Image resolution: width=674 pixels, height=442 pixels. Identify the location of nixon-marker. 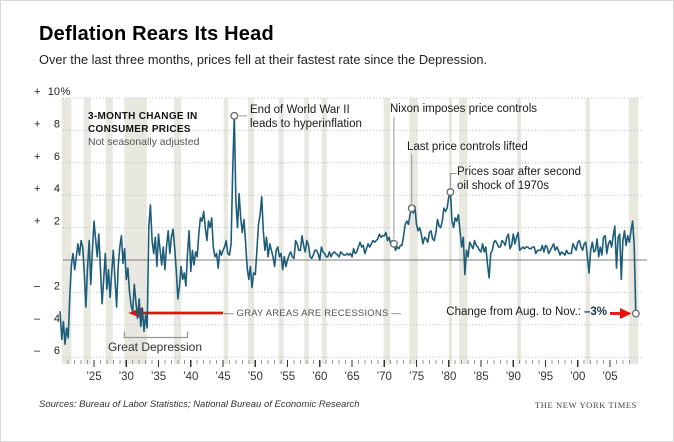
(393, 243).